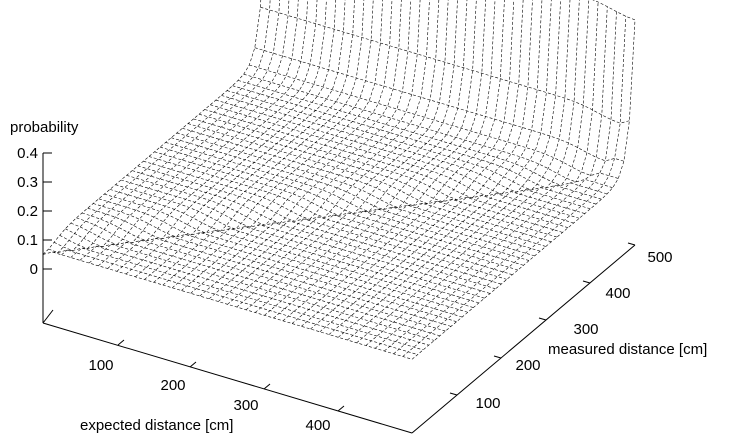 The image size is (738, 441). What do you see at coordinates (172, 385) in the screenshot?
I see `x-tick-label: 200` at bounding box center [172, 385].